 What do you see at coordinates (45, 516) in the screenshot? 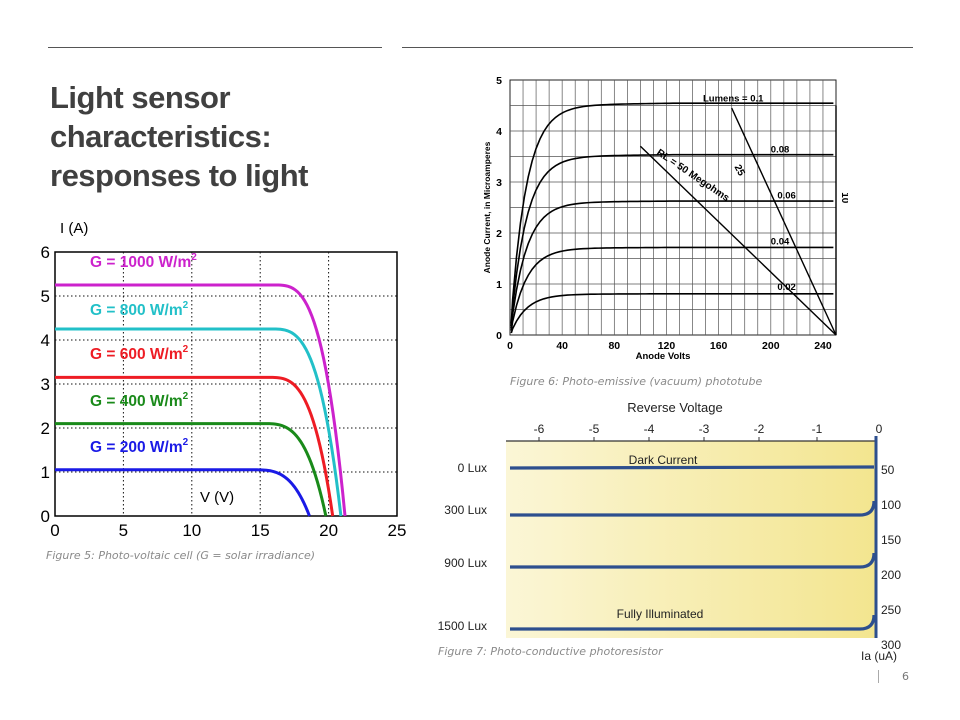
I see `pv-y-tick: 0` at bounding box center [45, 516].